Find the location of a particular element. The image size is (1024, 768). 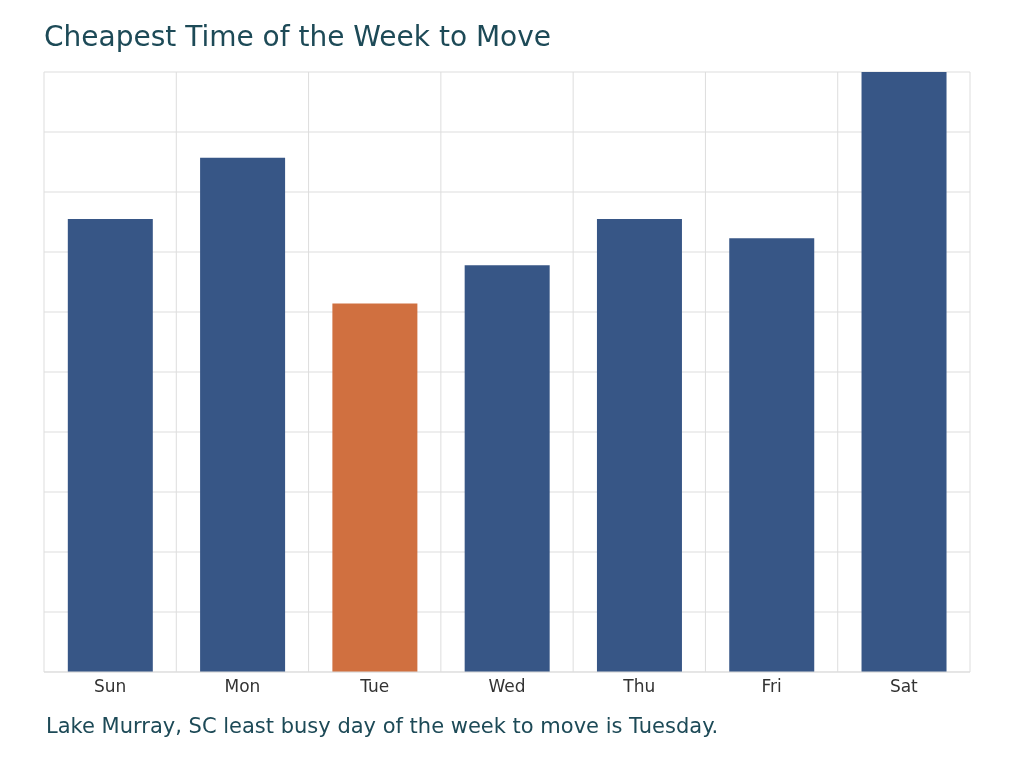

x-tick-label: Sun is located at coordinates (110, 686).